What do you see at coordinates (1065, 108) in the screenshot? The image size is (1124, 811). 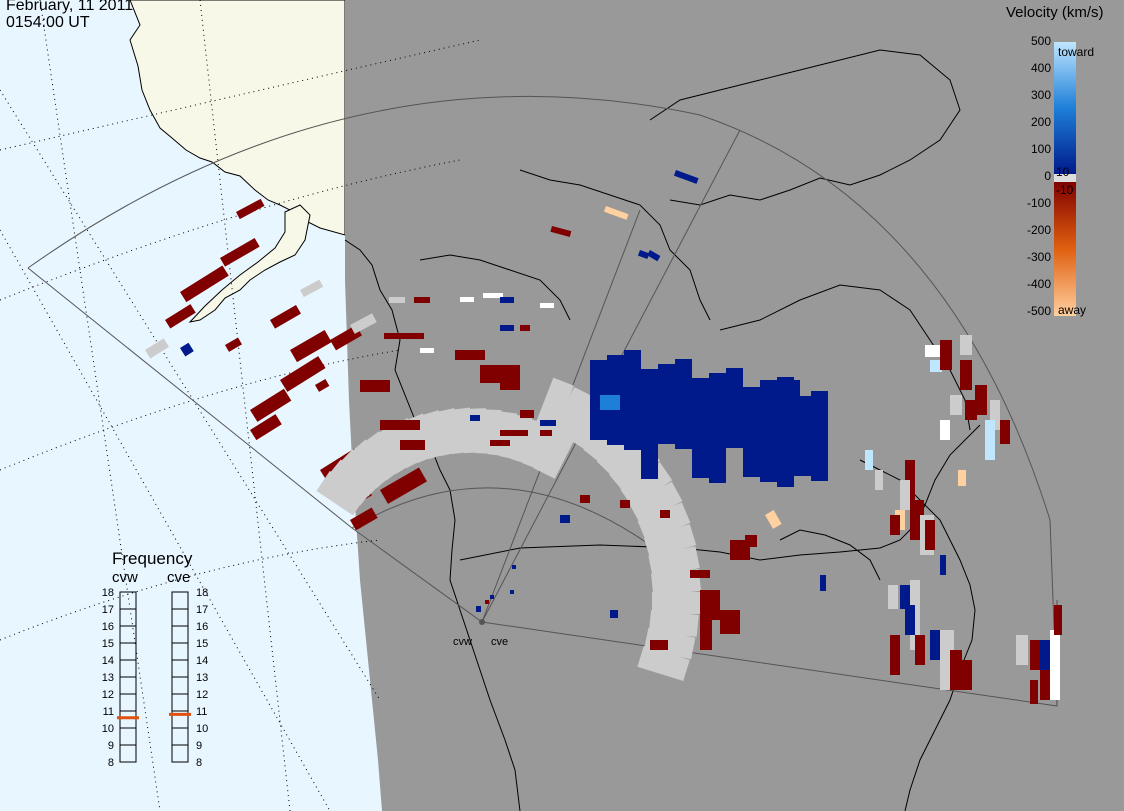 I see `toward-gradient` at bounding box center [1065, 108].